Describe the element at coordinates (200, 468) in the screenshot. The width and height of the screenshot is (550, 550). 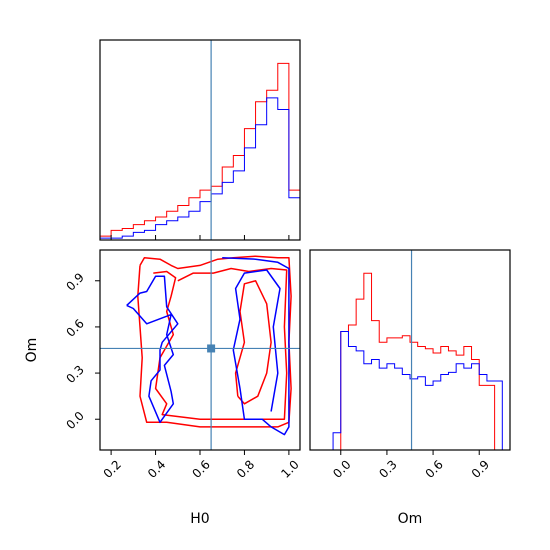
I see `h0-tick-label-3: 0.6` at that location.